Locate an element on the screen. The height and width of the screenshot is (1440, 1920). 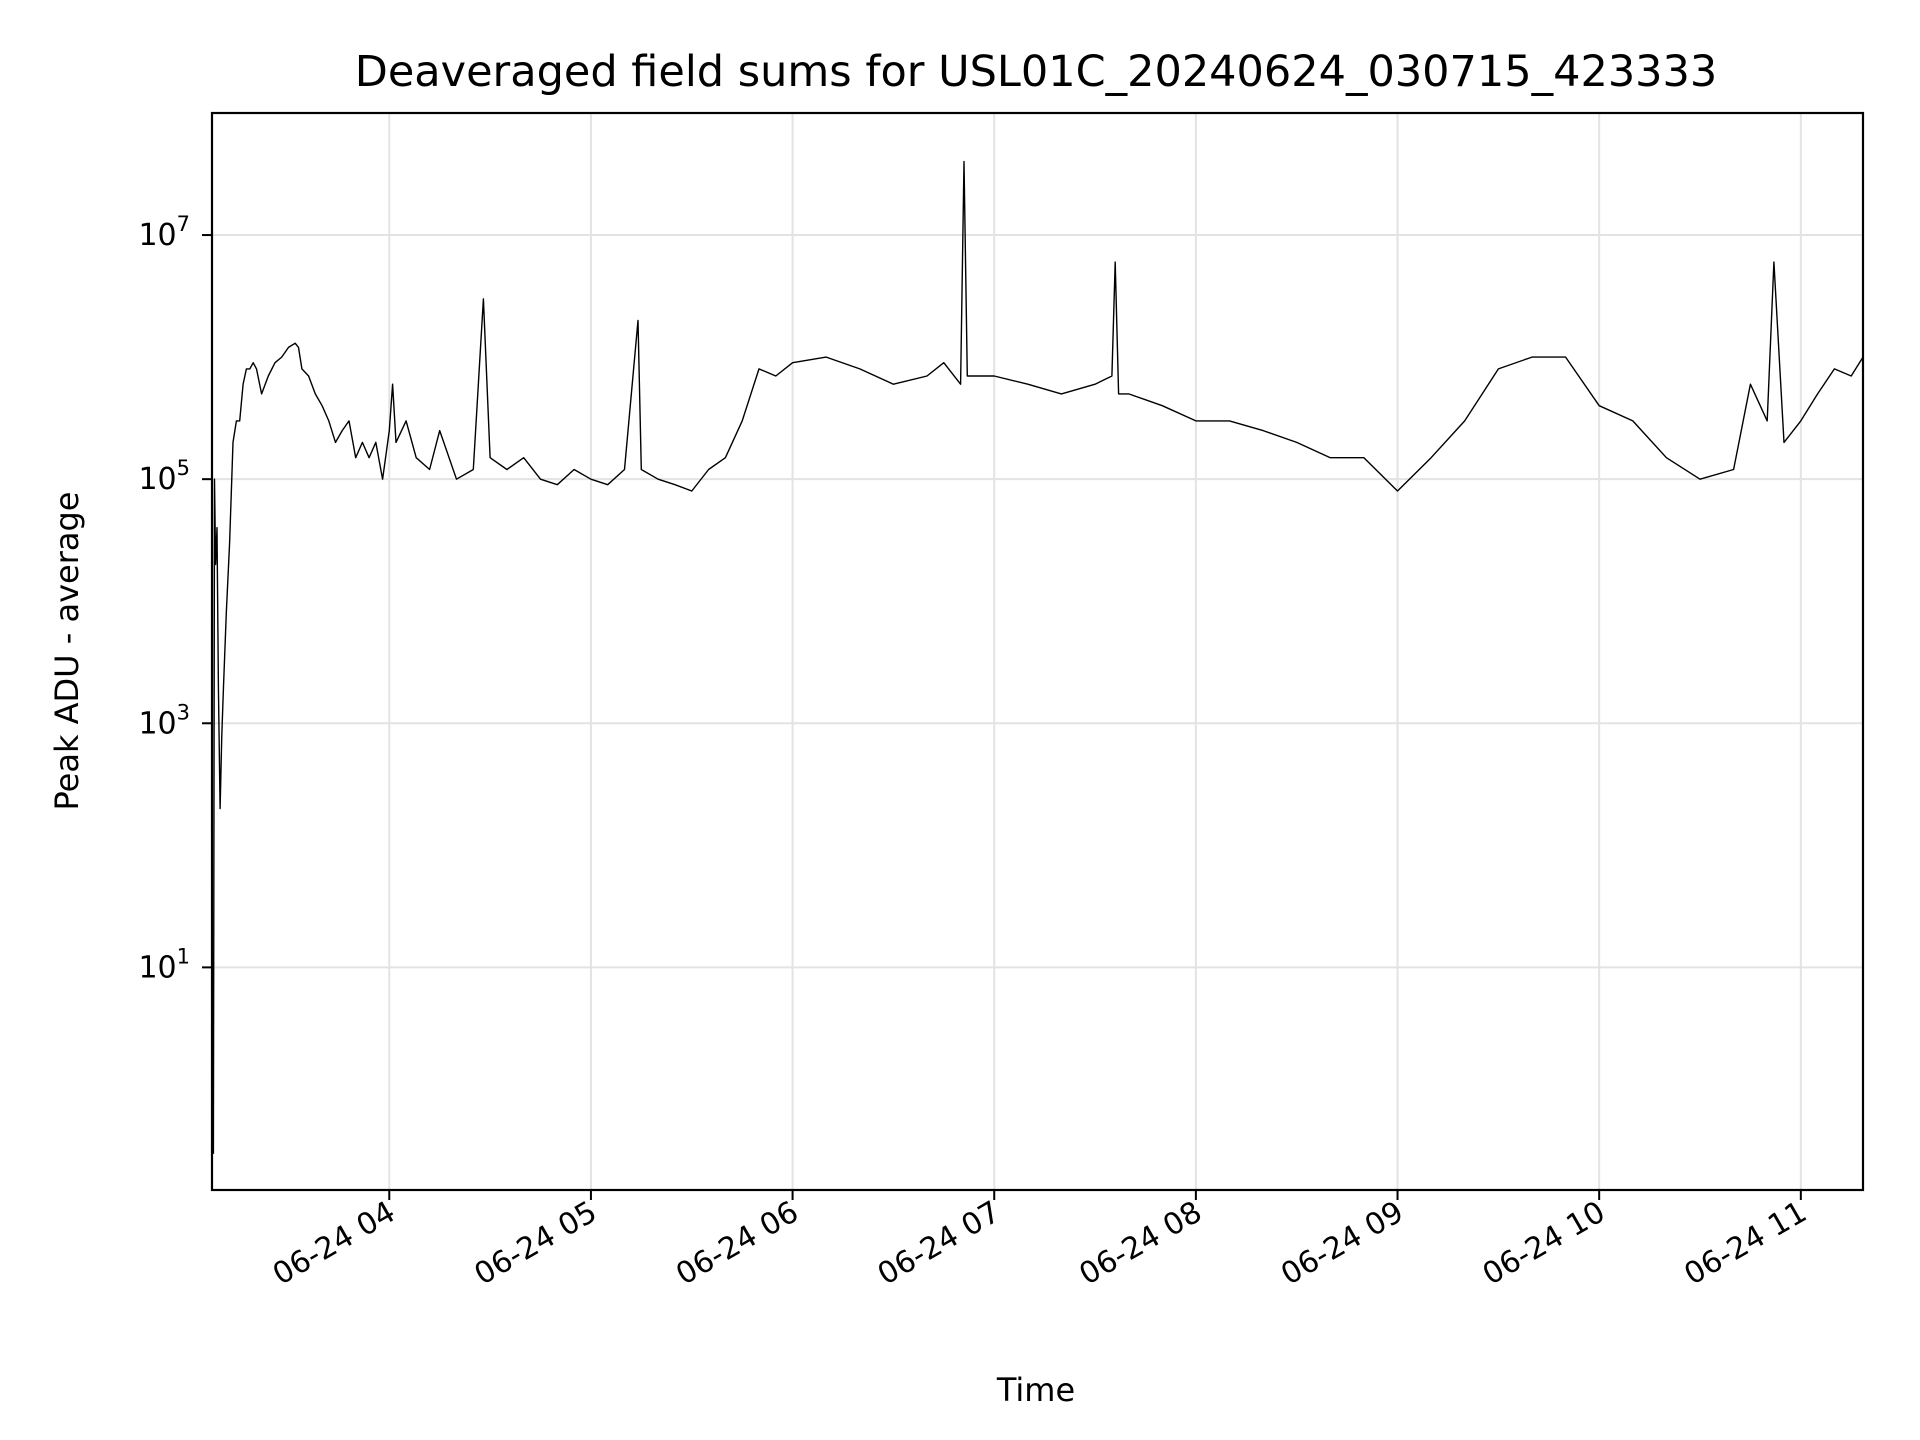
y-tick-label: 10⁵ is located at coordinates (164, 476).